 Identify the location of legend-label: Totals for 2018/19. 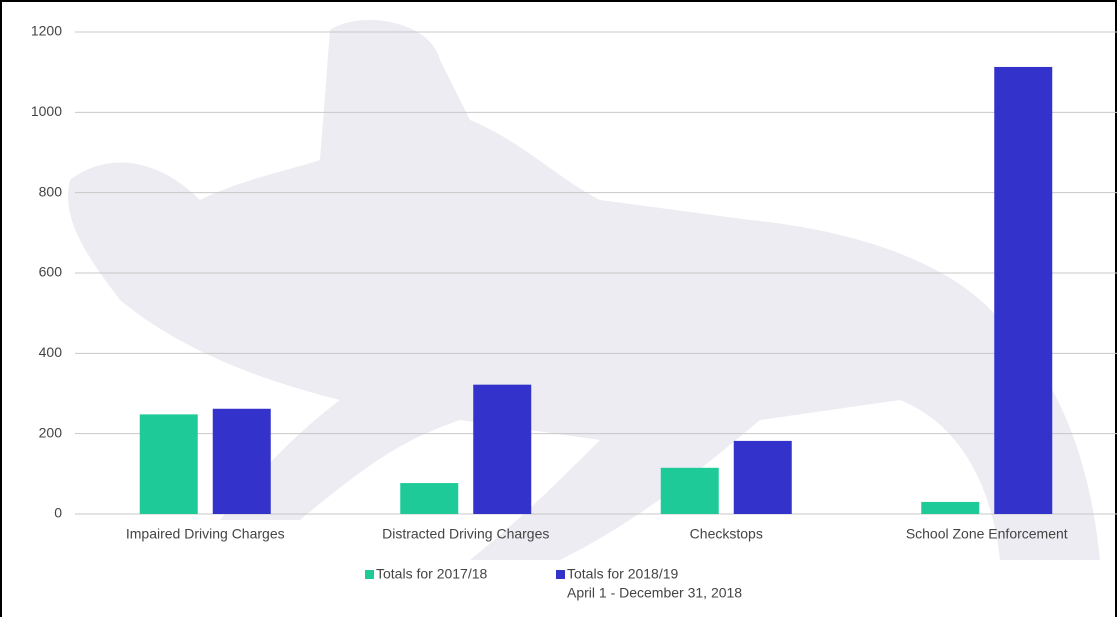
(623, 574).